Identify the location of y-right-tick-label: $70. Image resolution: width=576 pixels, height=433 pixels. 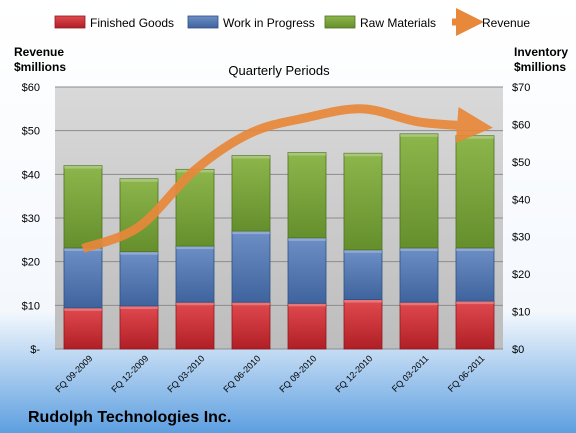
(521, 88).